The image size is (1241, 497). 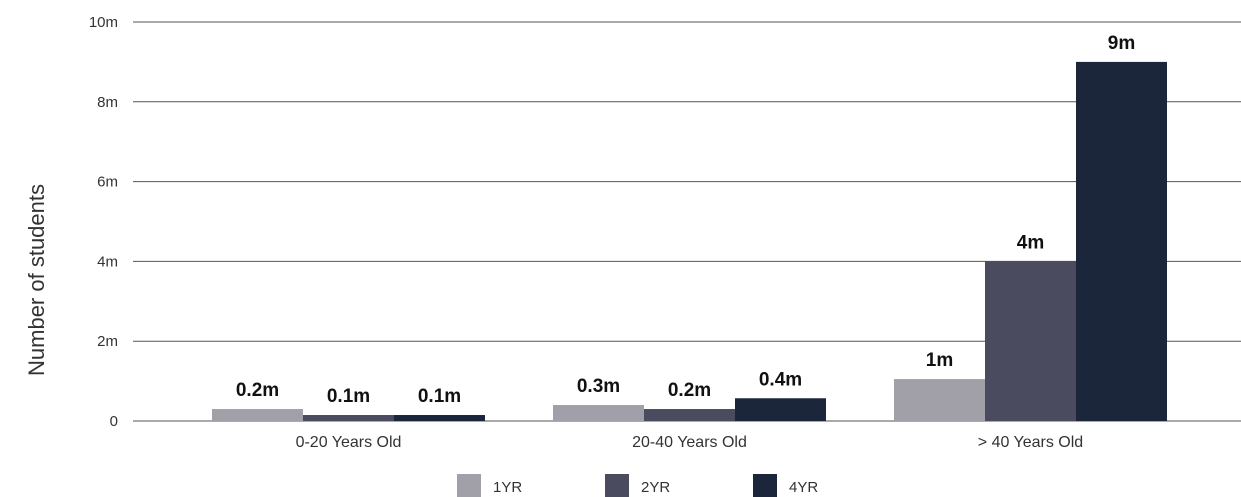 What do you see at coordinates (107, 261) in the screenshot?
I see `y-tick-label: 4m` at bounding box center [107, 261].